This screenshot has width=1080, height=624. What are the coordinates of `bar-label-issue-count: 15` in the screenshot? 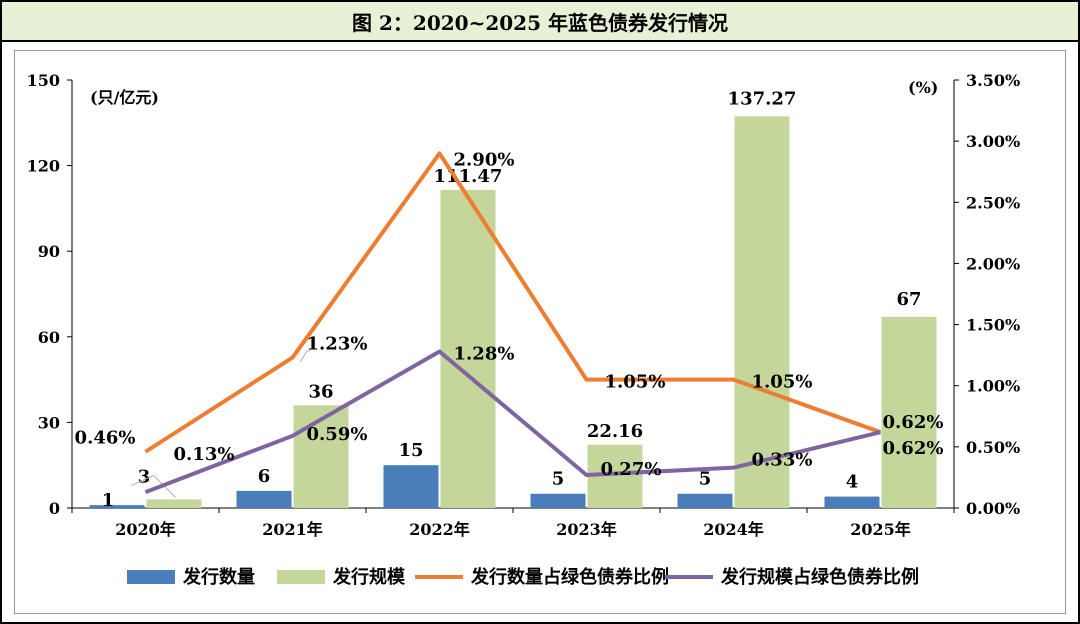 It's located at (410, 450).